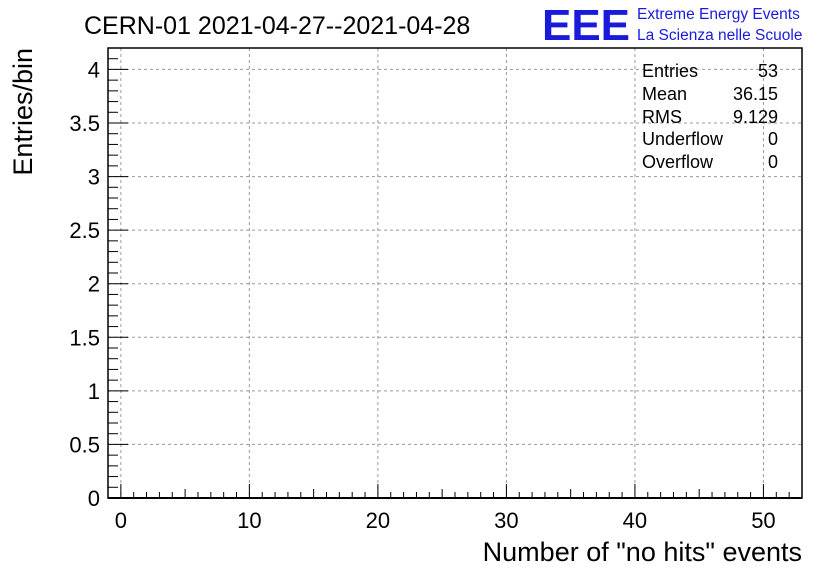 Image resolution: width=836 pixels, height=572 pixels. I want to click on logo-line-2: La Scienza nelle Scuole, so click(719, 35).